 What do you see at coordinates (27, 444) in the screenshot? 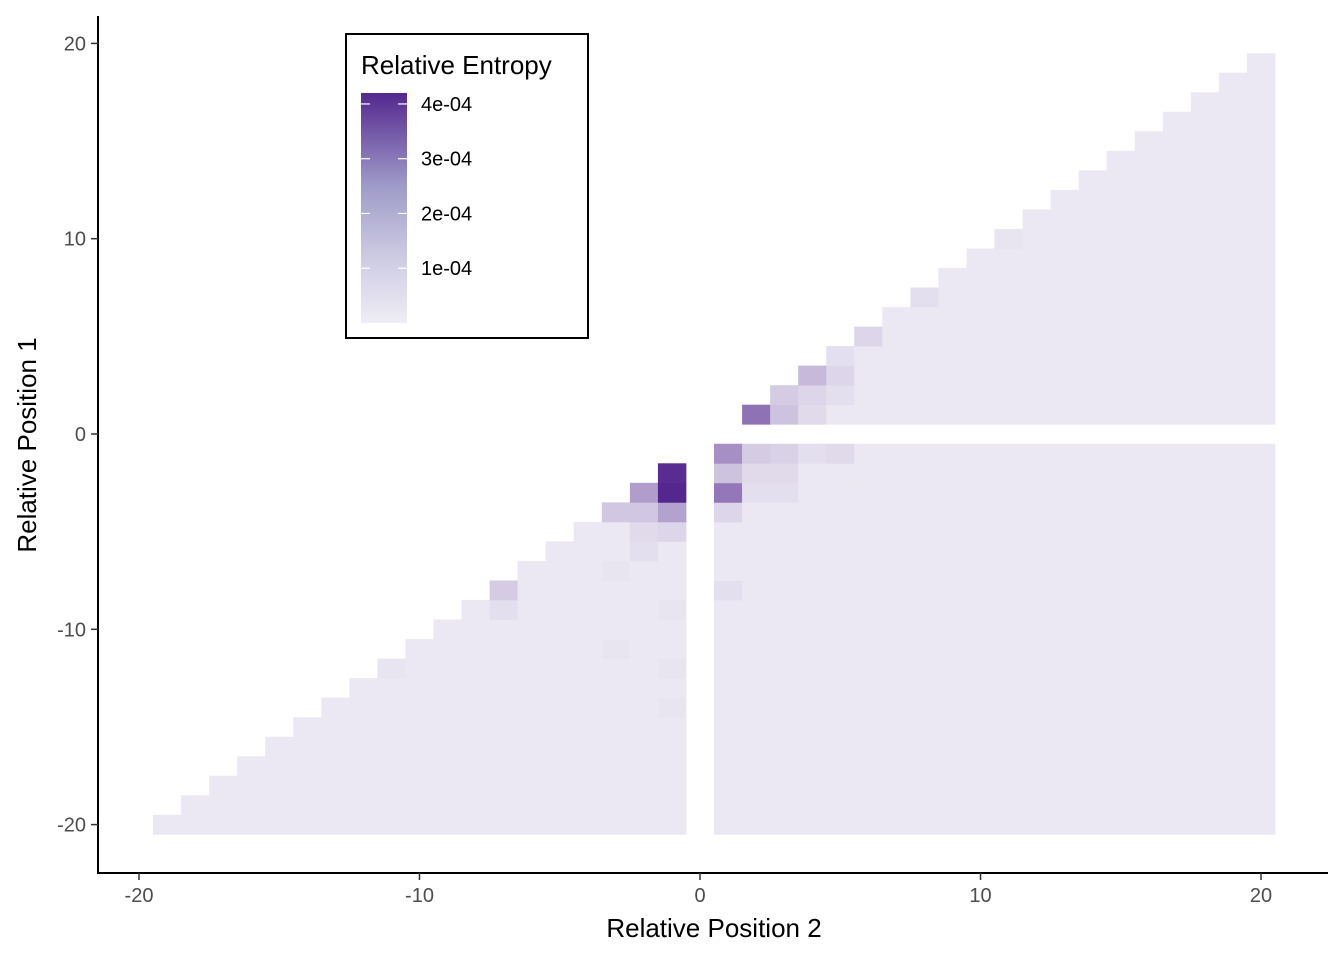
I see `y-axis-title: Relative Position 1` at bounding box center [27, 444].